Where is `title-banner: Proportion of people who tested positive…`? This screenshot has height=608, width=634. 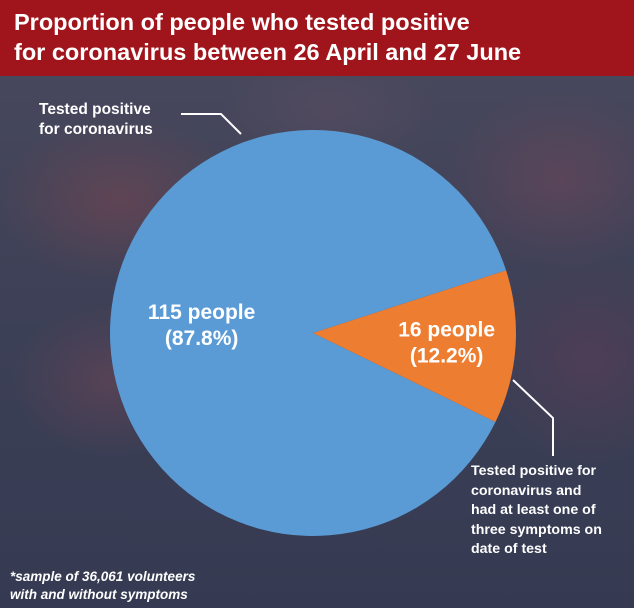 title-banner: Proportion of people who tested positive… is located at coordinates (317, 38).